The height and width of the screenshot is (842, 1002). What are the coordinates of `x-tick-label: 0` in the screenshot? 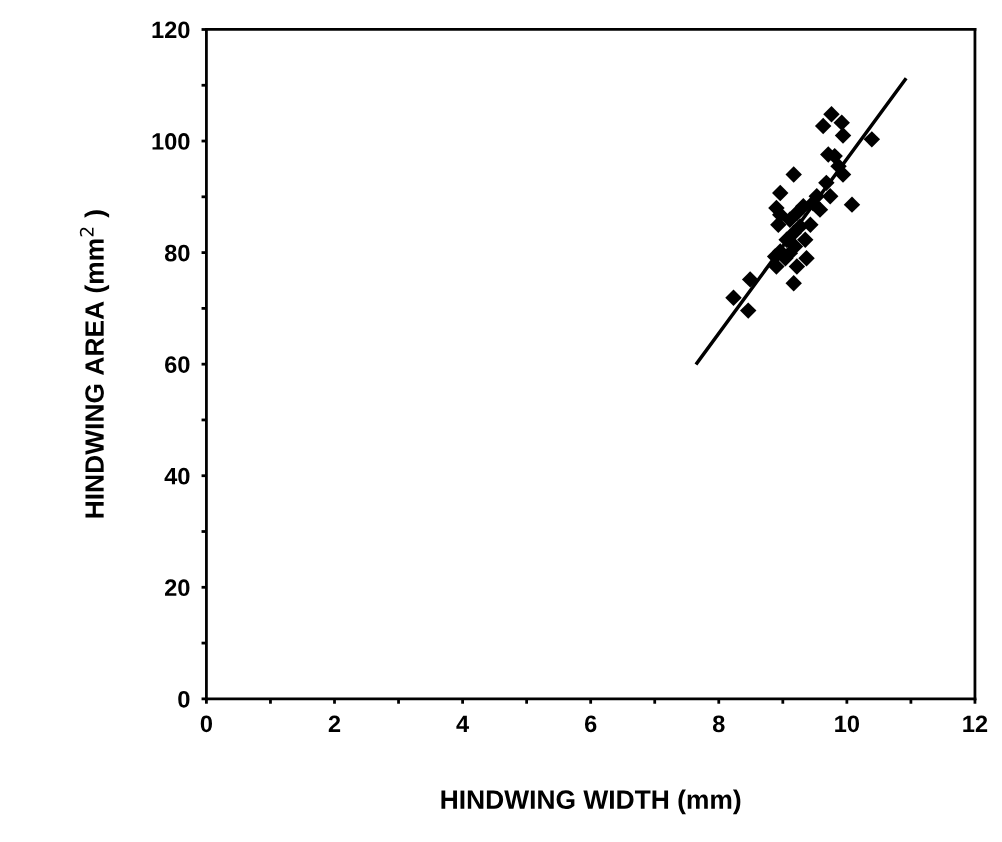 It's located at (206, 724).